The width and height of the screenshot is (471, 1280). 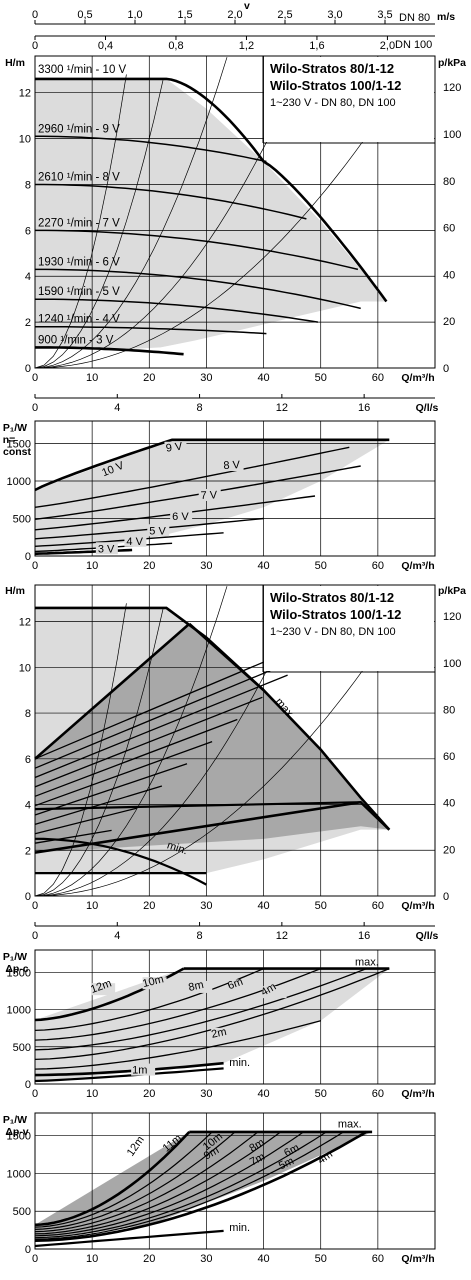 What do you see at coordinates (79, 129) in the screenshot?
I see `speed-curve-label: 2960 ¹/min - 9 V` at bounding box center [79, 129].